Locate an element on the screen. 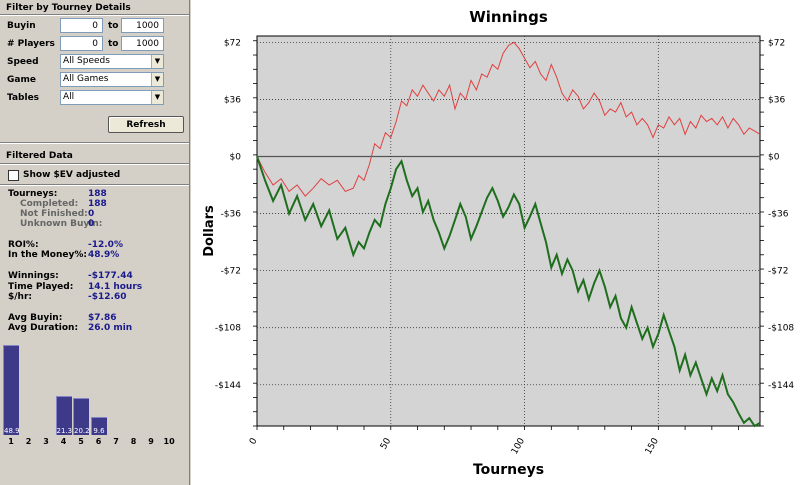  buyin-min-input is located at coordinates (81, 25).